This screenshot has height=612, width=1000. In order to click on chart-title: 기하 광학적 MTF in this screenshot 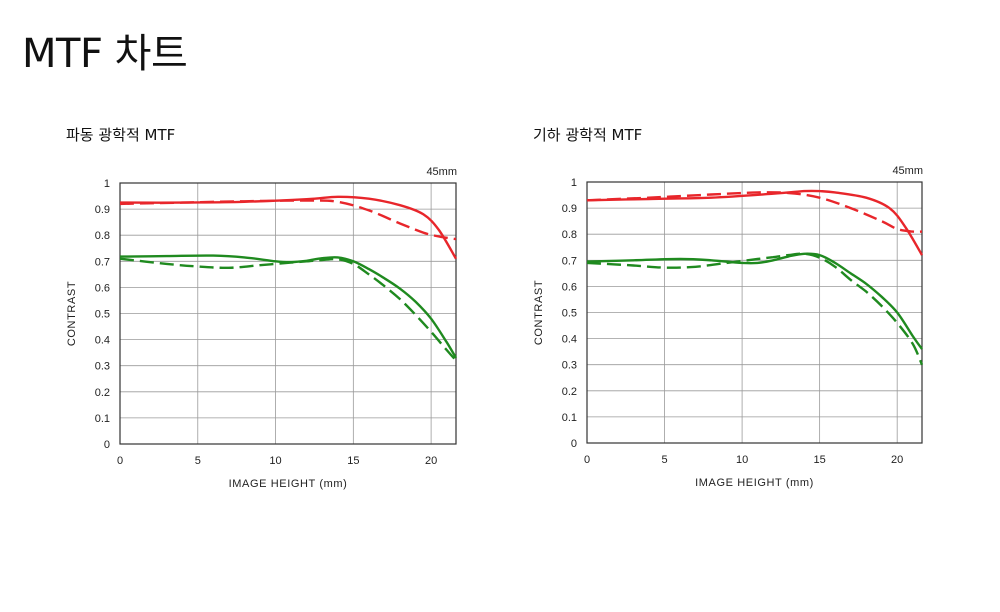, I will do `click(588, 135)`.